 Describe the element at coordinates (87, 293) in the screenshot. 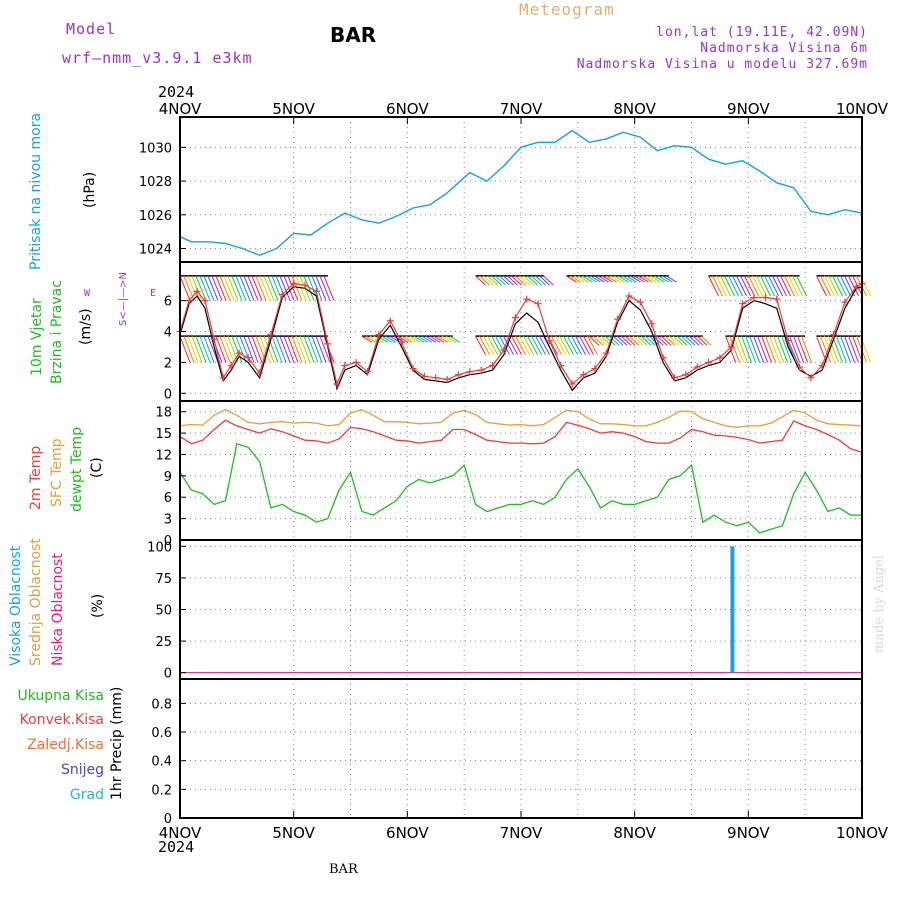

I see `wind-compass-w: W` at that location.